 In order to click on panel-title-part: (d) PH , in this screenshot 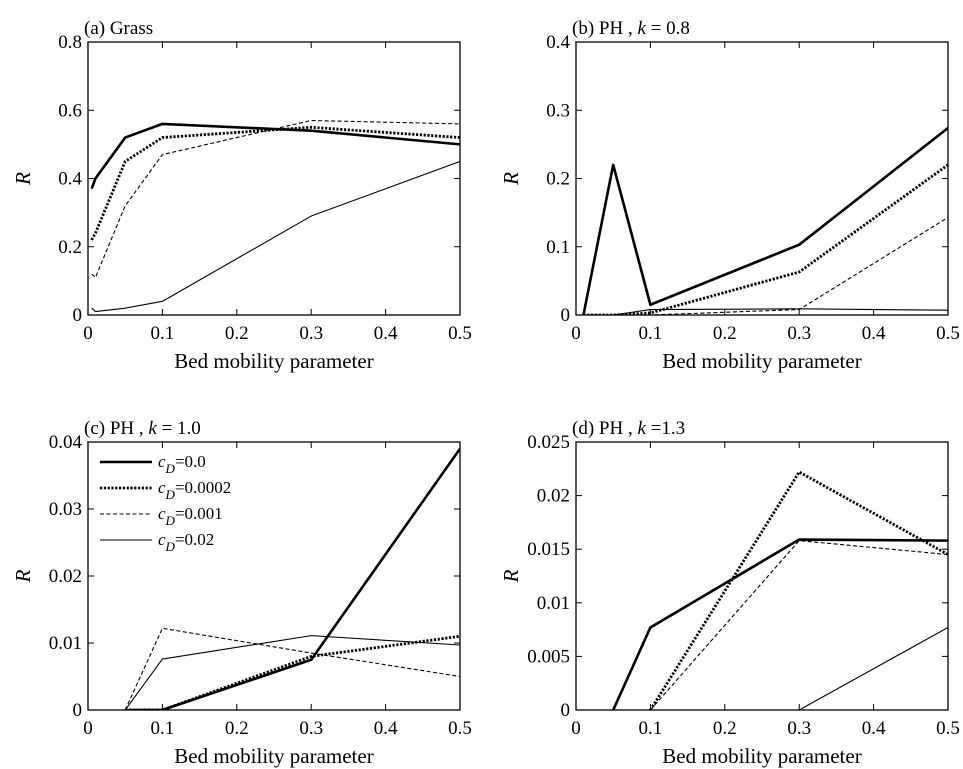, I will do `click(604, 428)`.